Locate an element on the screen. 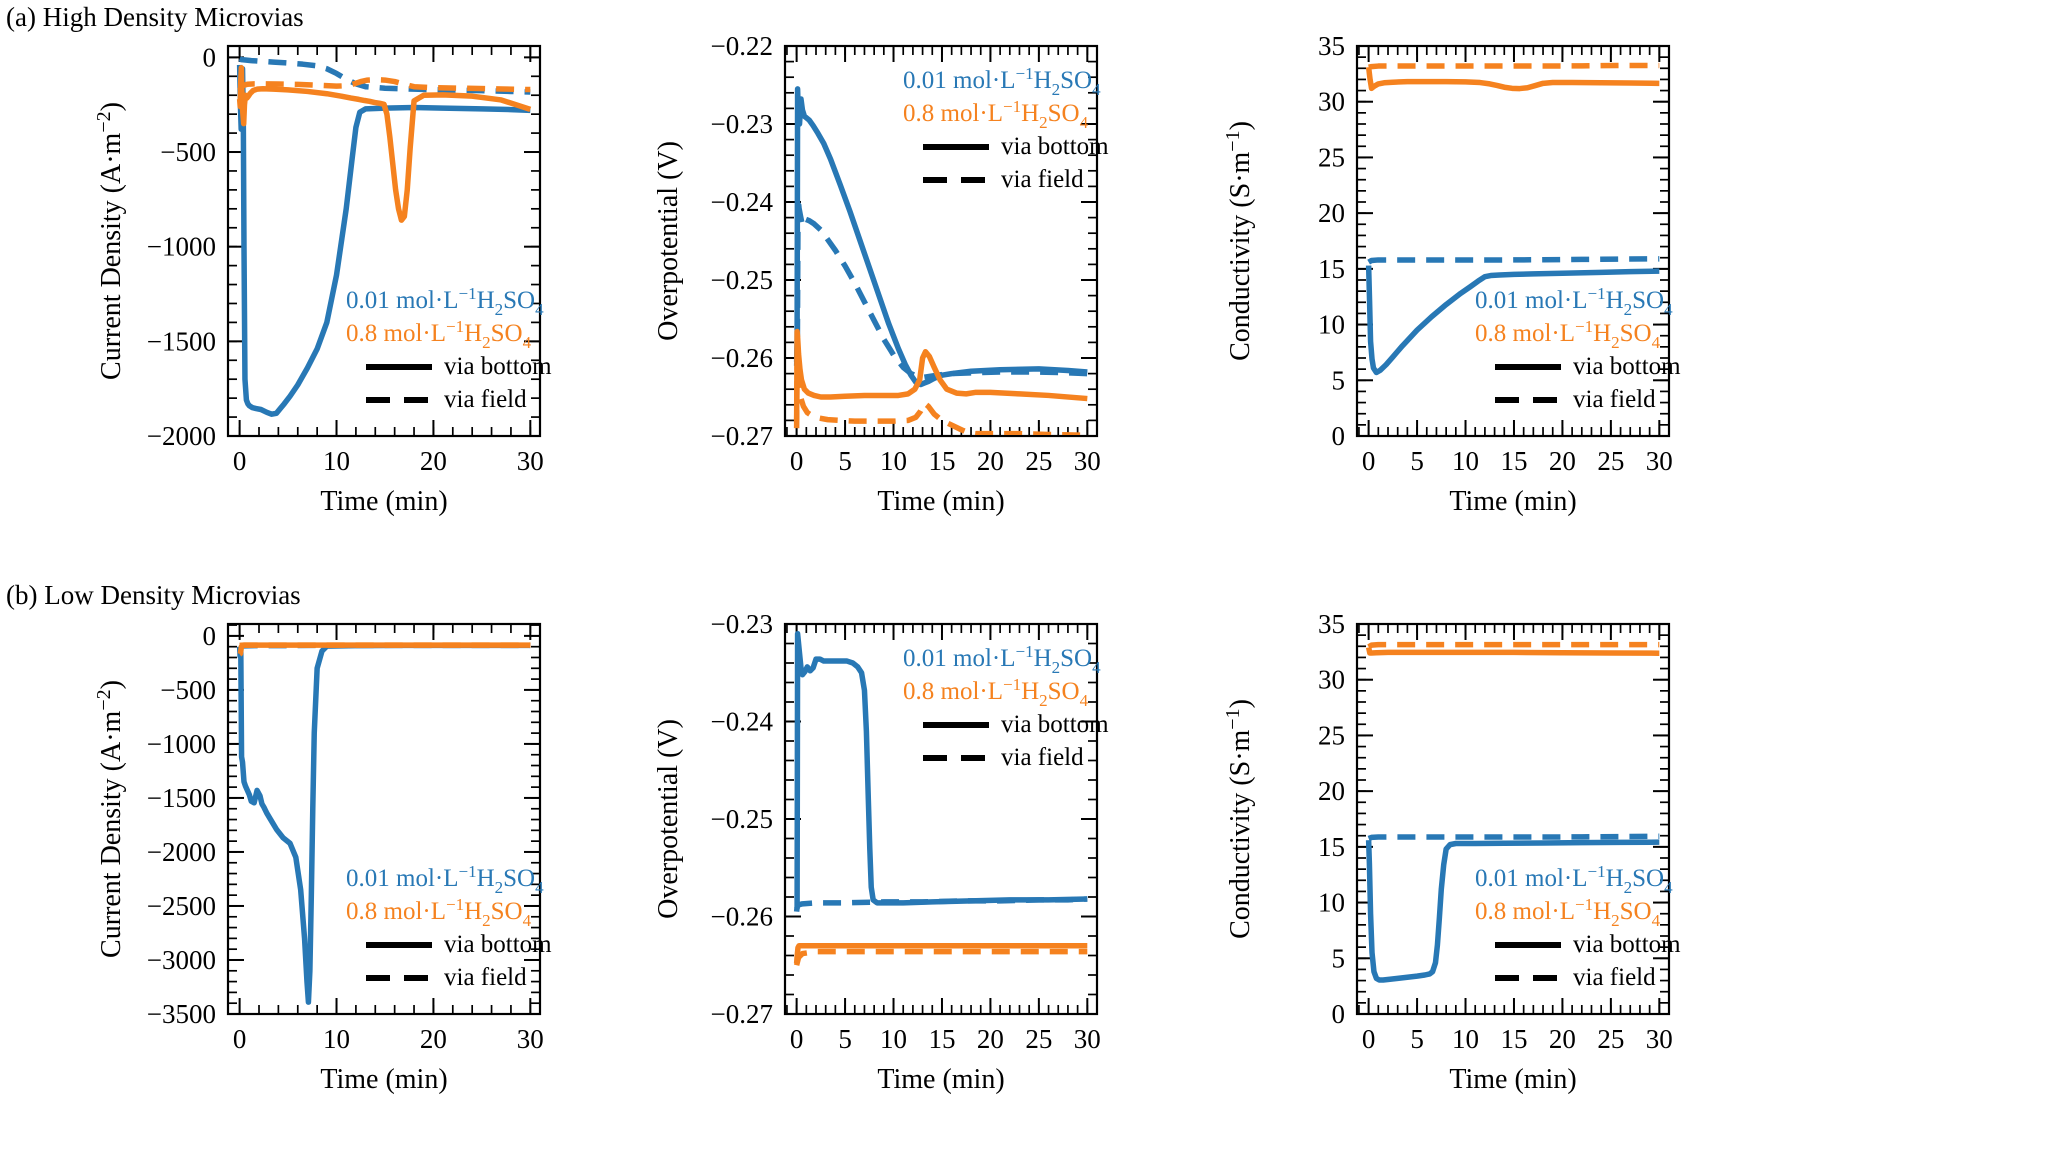 The image size is (2070, 1157). axes-ticks: 0 5 10 15 20 25 30 0 5 10 15 20 25 30 35 is located at coordinates (1495, 253).